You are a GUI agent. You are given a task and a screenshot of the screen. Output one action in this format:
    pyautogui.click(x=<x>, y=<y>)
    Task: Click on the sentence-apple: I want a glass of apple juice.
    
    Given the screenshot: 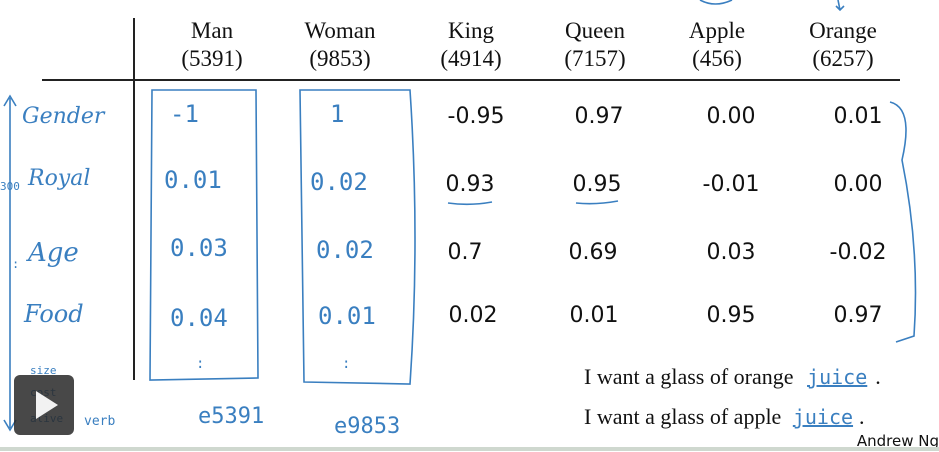 What is the action you would take?
    pyautogui.click(x=724, y=416)
    